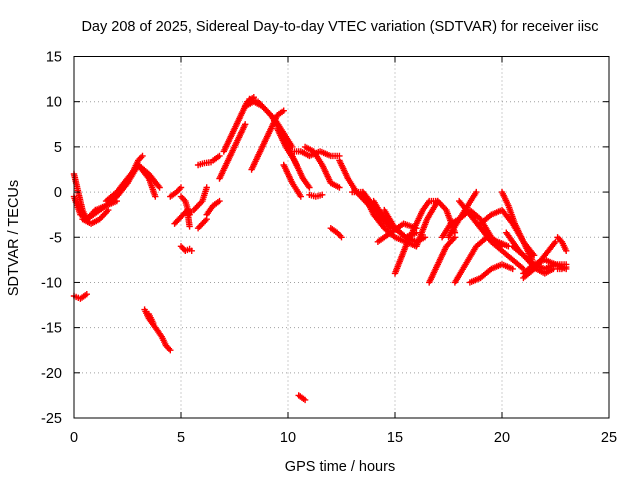 This screenshot has width=640, height=480. I want to click on y-tick-label: 10, so click(54, 103).